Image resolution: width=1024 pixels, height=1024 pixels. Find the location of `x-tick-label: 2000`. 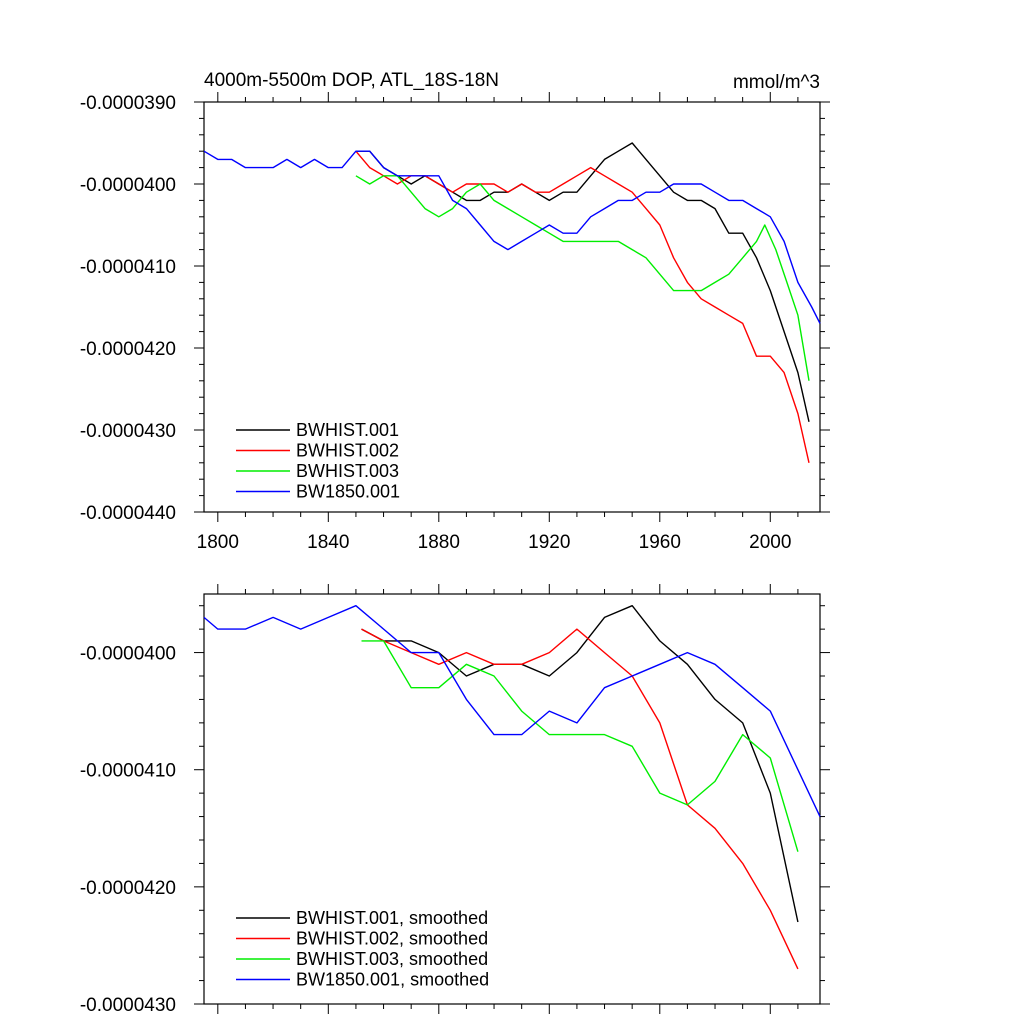

x-tick-label: 2000 is located at coordinates (770, 542).